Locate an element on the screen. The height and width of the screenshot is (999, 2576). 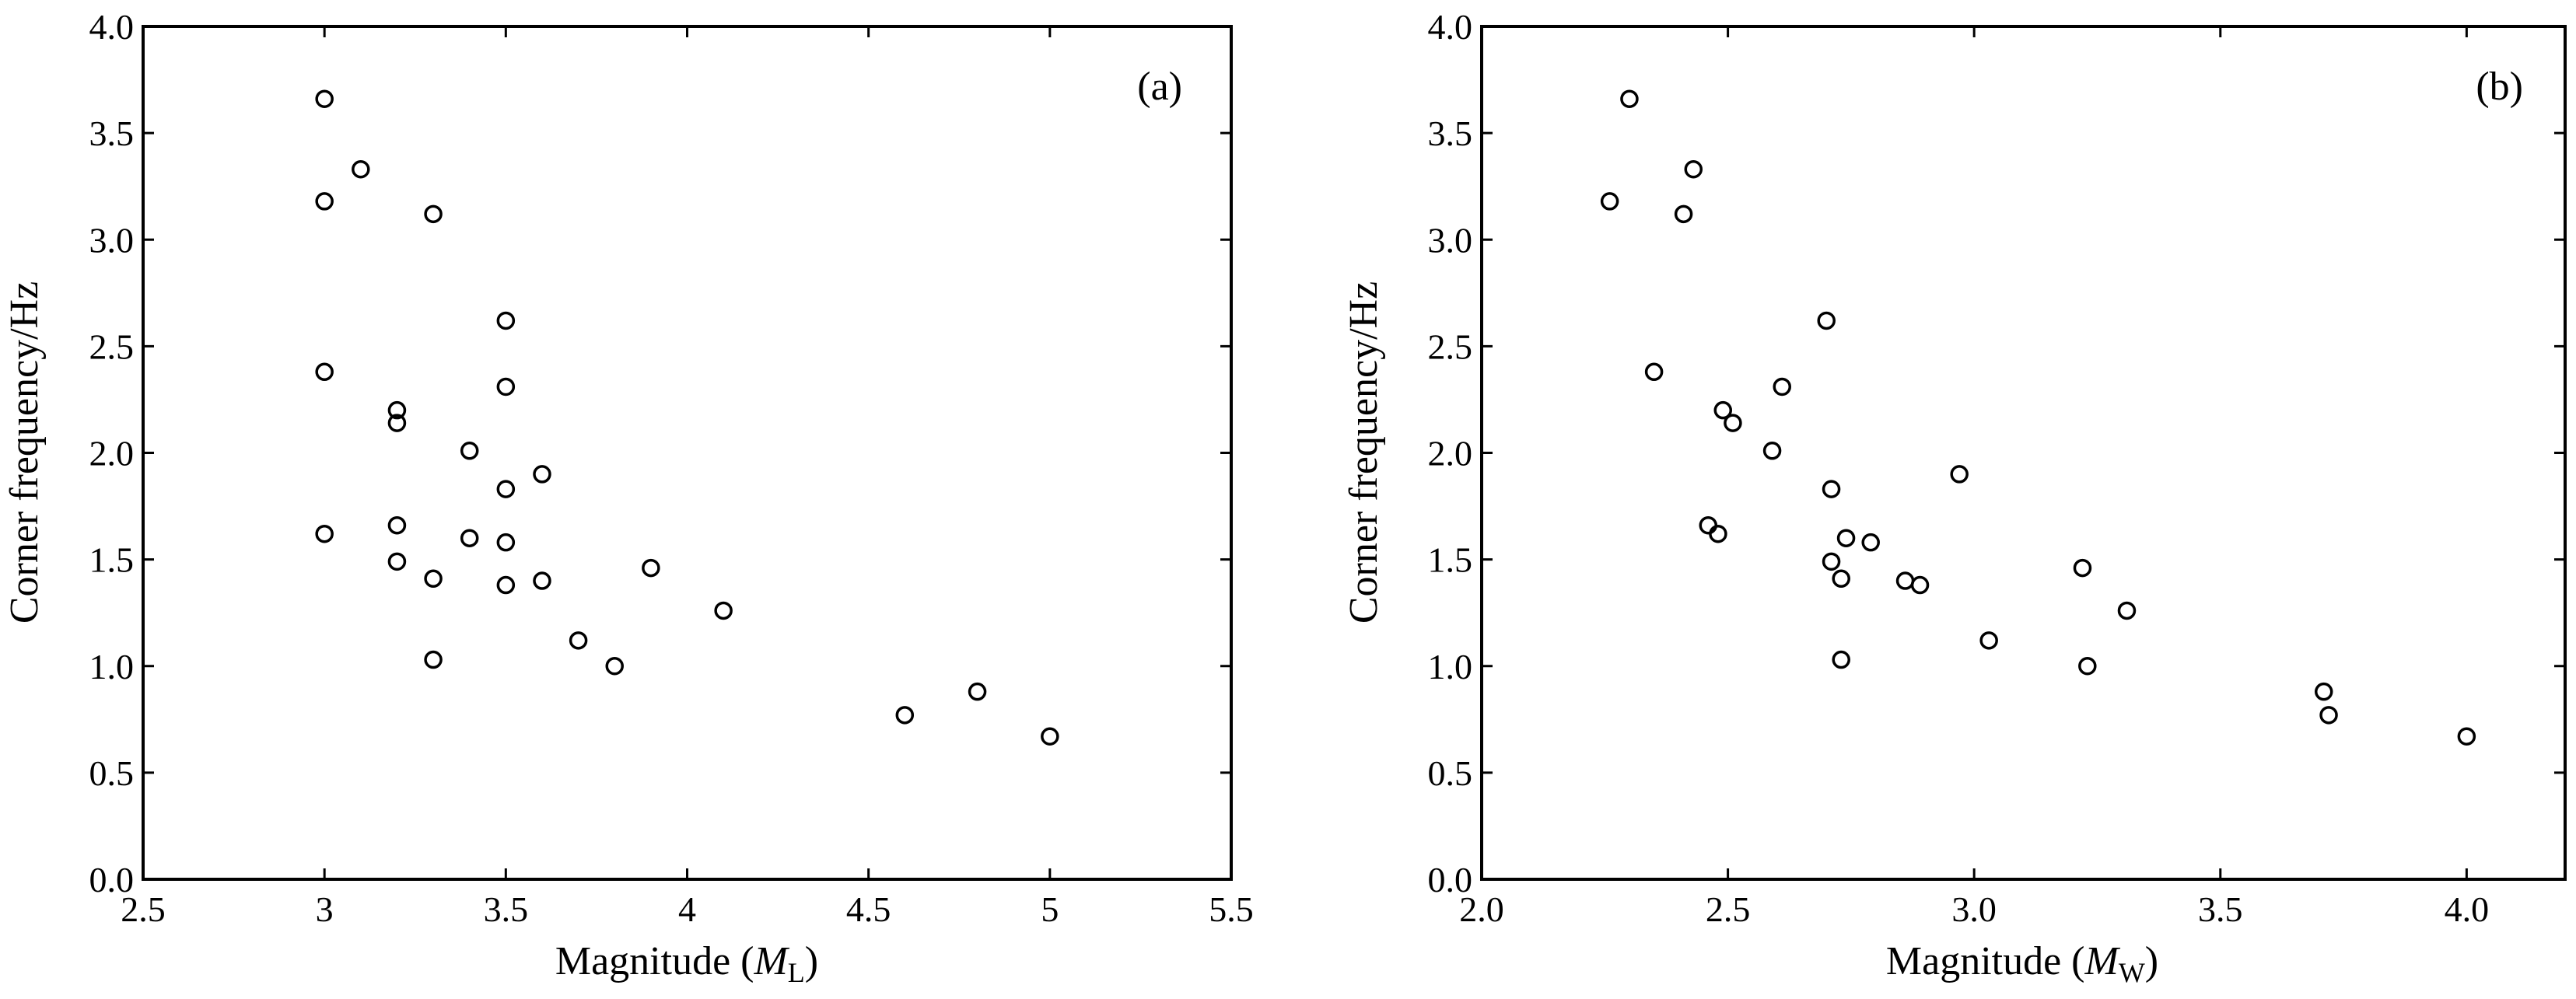
panel-b-x-tick-label: 2.5 is located at coordinates (1729, 909).